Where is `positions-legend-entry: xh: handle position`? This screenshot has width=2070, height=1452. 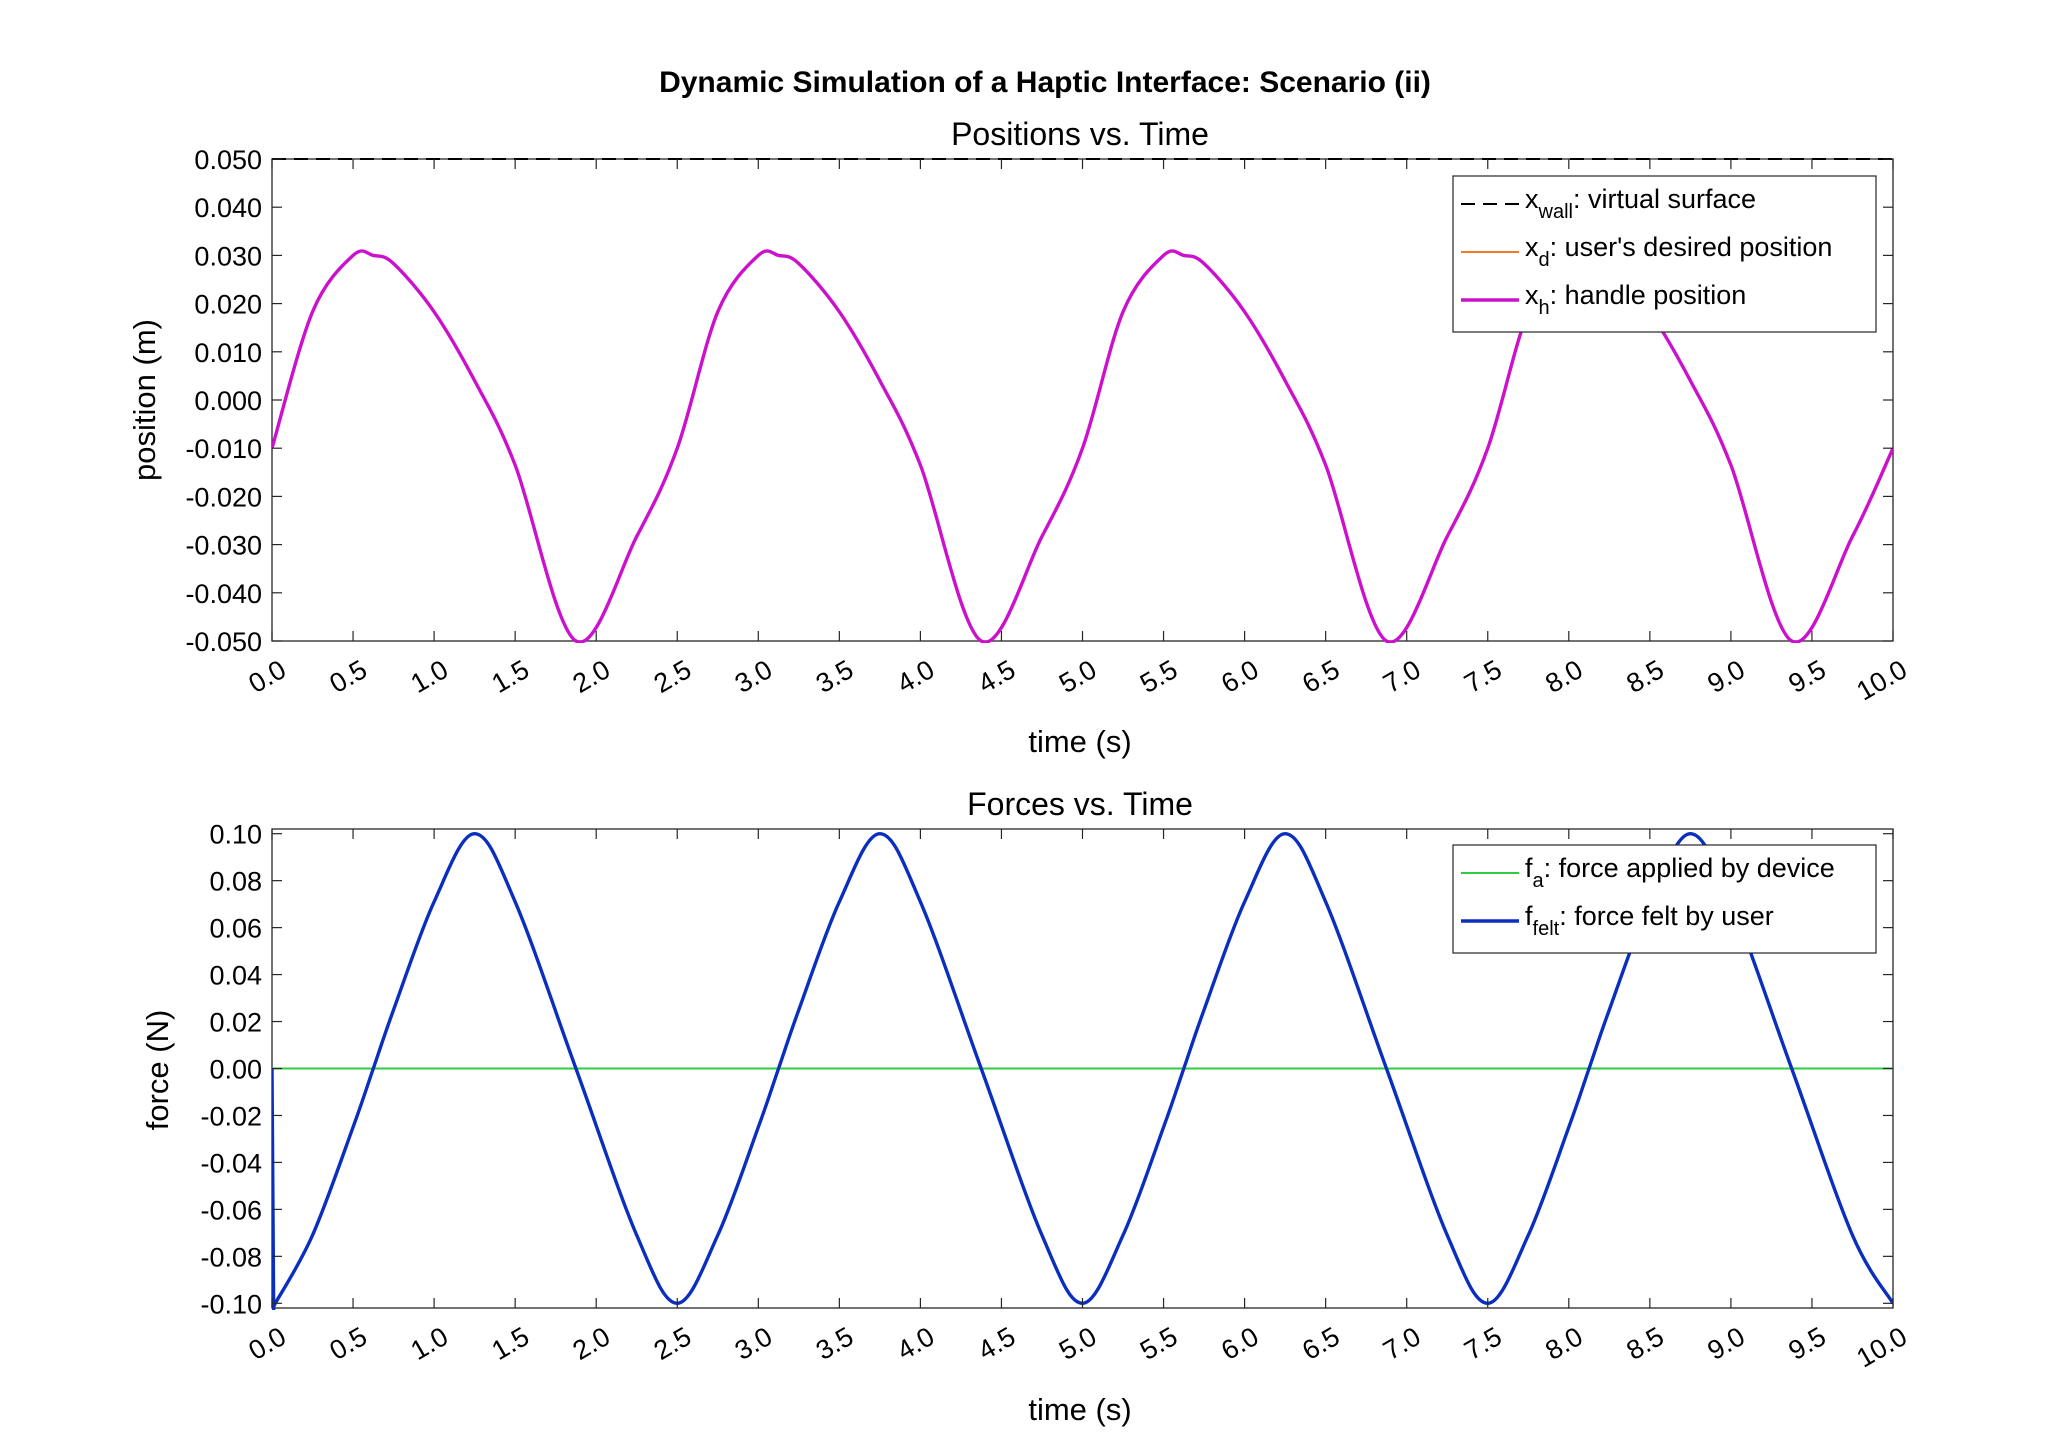
positions-legend-entry: xh: handle position is located at coordinates (1635, 299).